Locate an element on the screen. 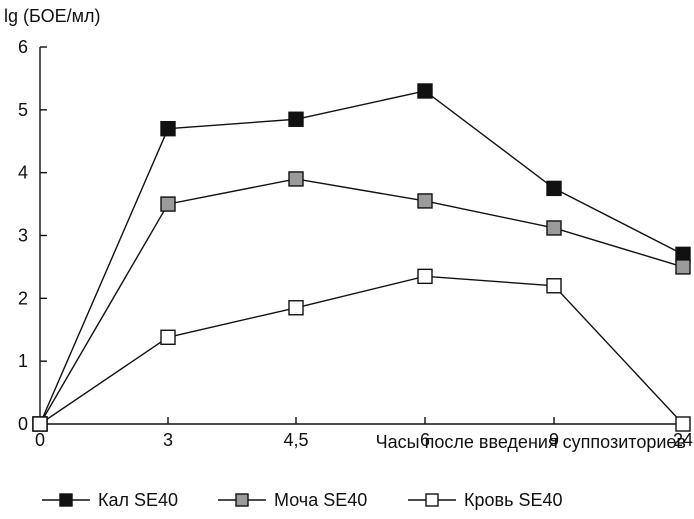  x-tick-label: 9 is located at coordinates (554, 440).